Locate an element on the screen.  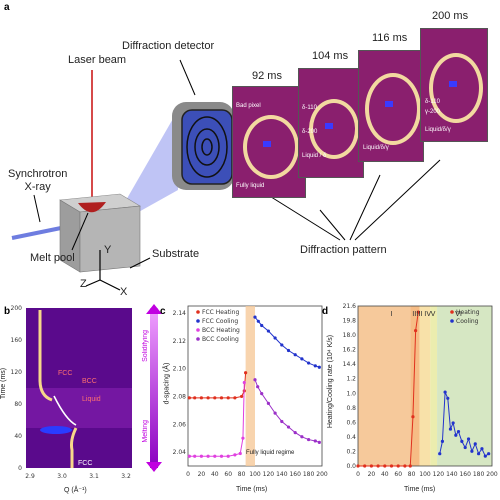
panel-d-xlabel: Time (ms) is located at coordinates (420, 489).